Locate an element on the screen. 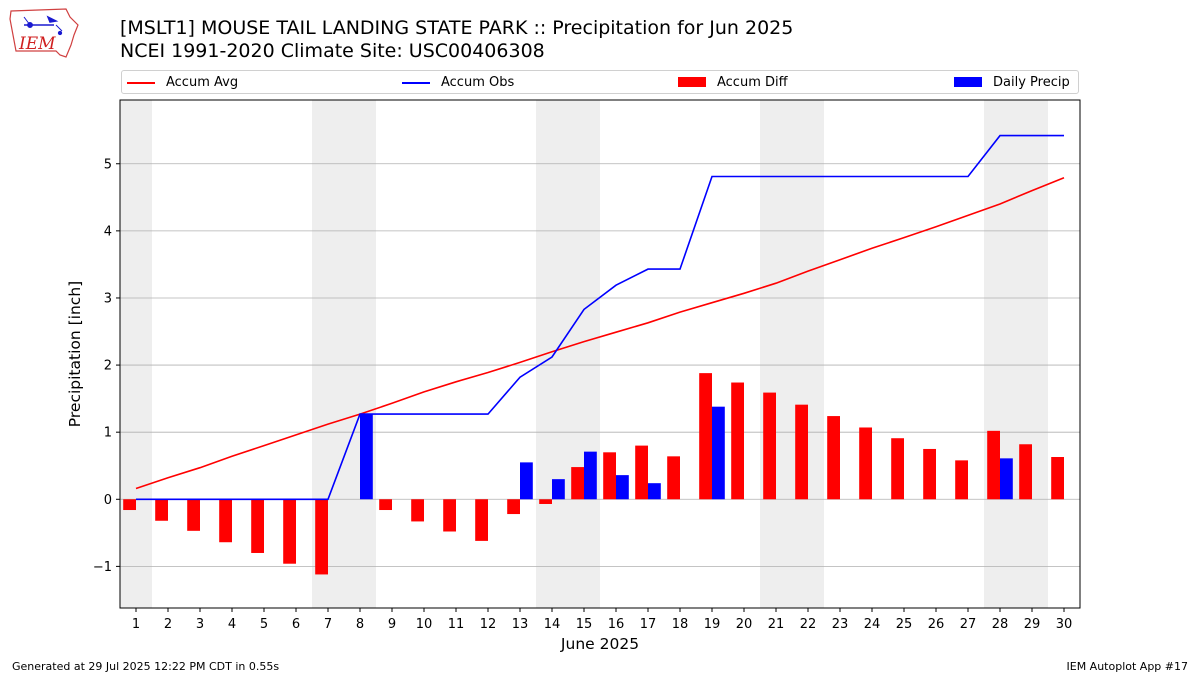 This screenshot has width=1200, height=675. x-tick-label: 22 is located at coordinates (808, 624).